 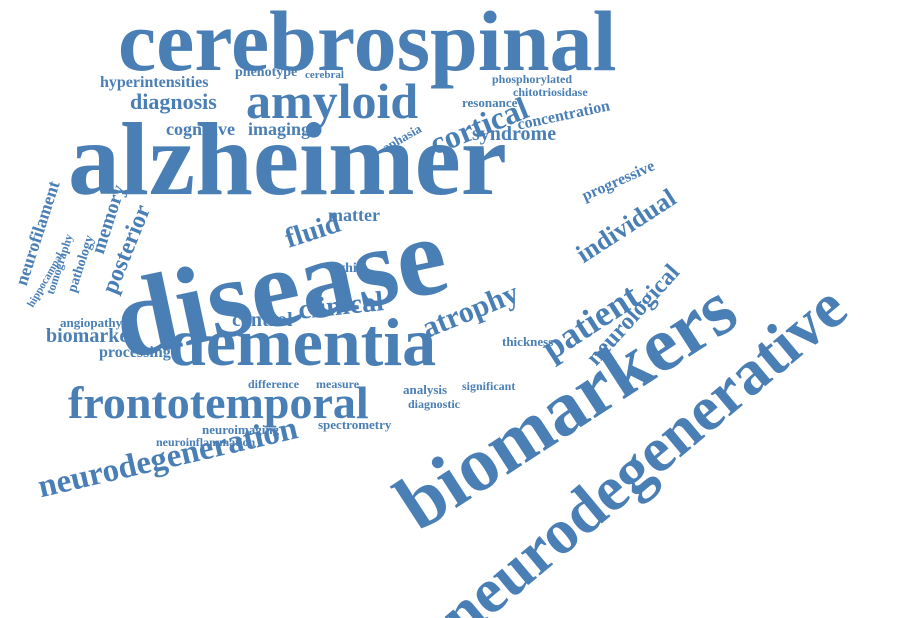 What do you see at coordinates (332, 101) in the screenshot?
I see `word-amyloid: amyloid` at bounding box center [332, 101].